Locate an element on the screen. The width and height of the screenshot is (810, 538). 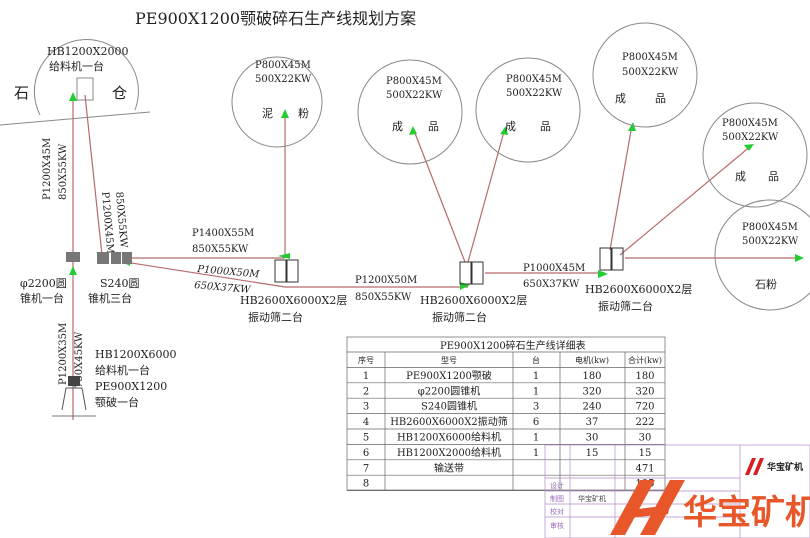
cone1-label-1: φ2200圆 is located at coordinates (43, 283).